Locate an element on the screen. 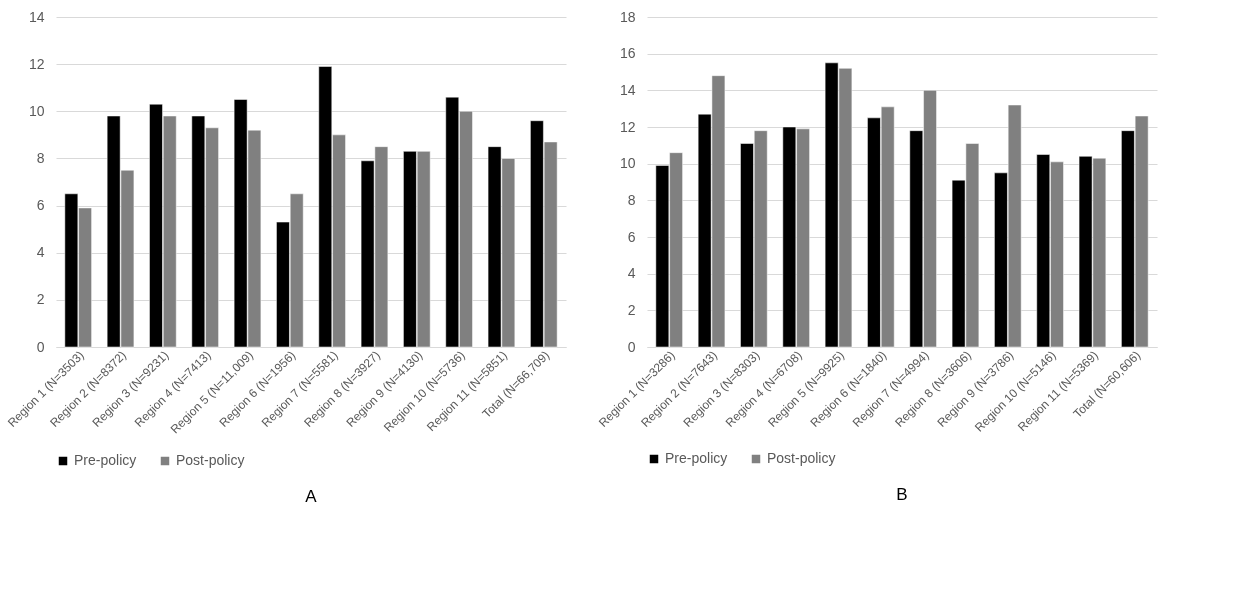 Image resolution: width=1239 pixels, height=594 pixels. text: B is located at coordinates (902, 494).